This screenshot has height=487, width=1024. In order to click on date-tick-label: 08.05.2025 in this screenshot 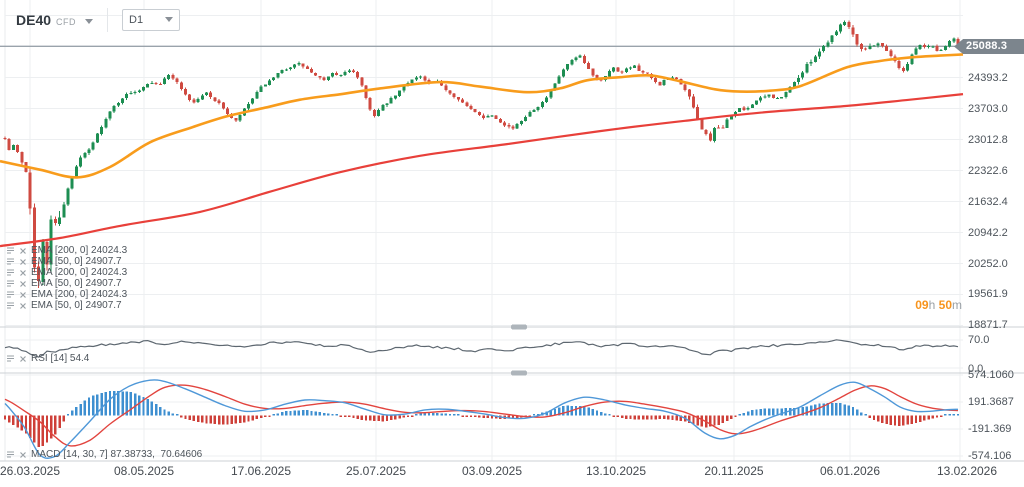, I will do `click(144, 471)`.